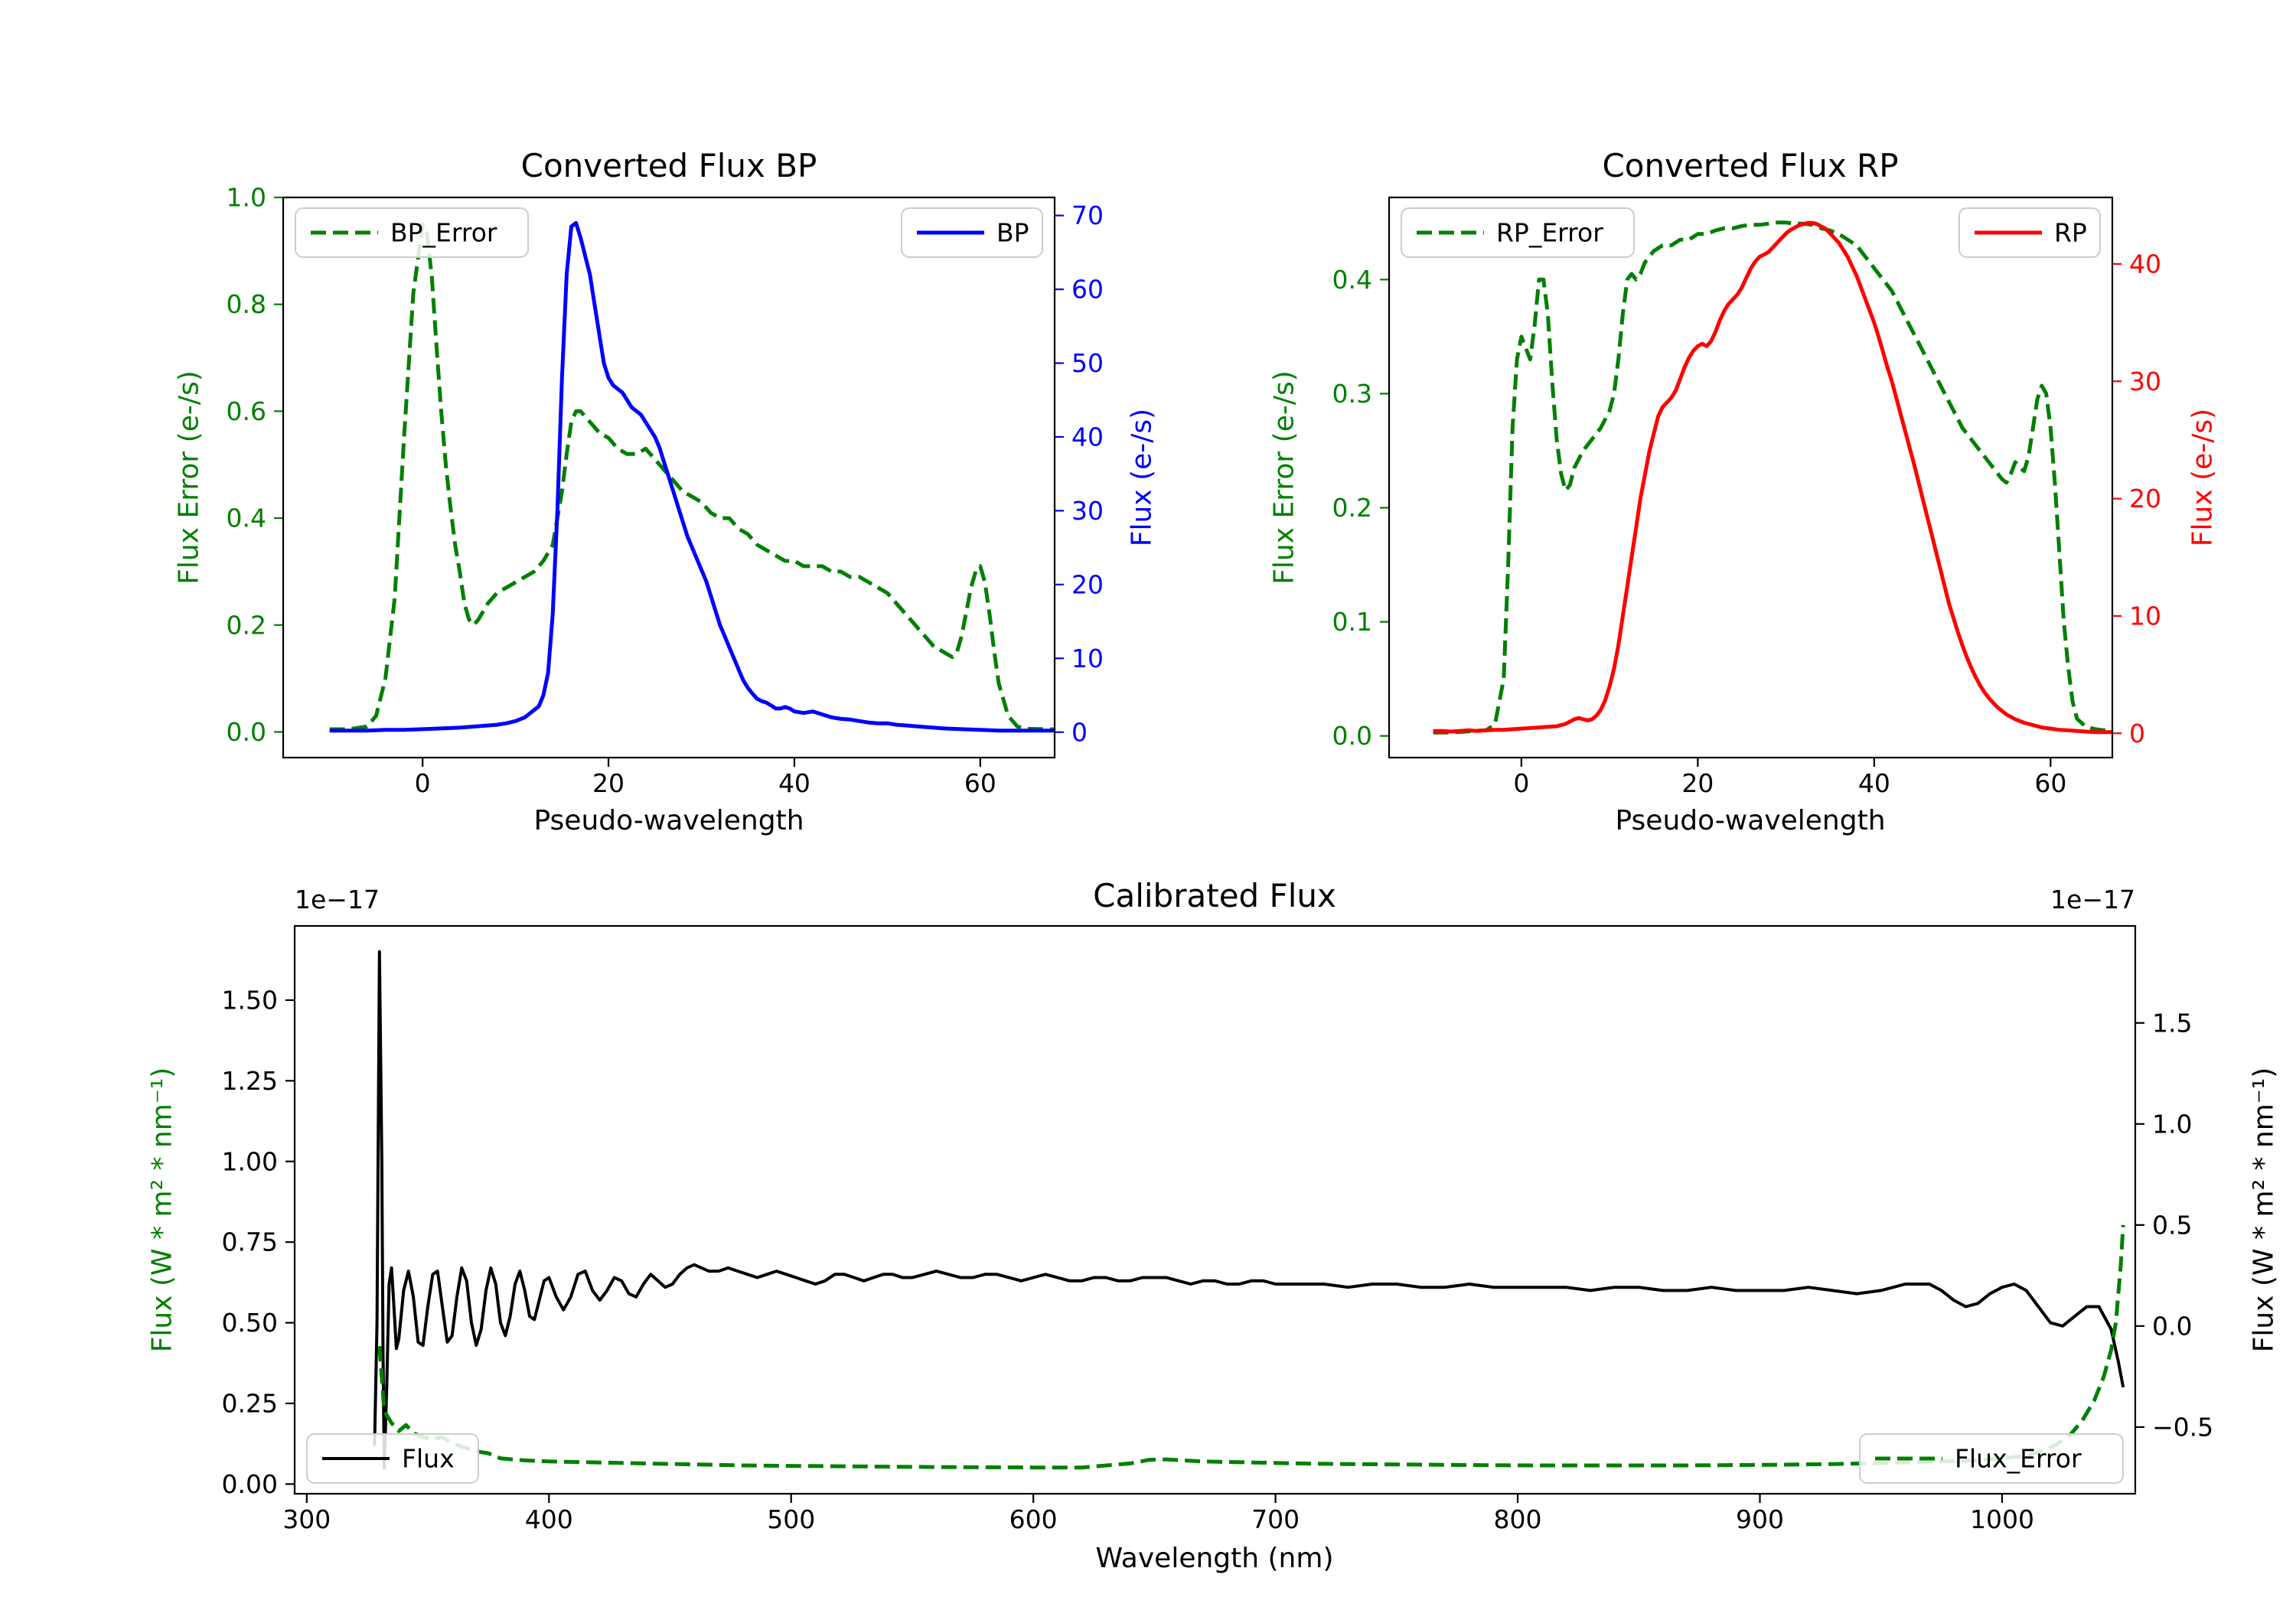  What do you see at coordinates (2092, 899) in the screenshot?
I see `offset-text-right: 1e−17` at bounding box center [2092, 899].